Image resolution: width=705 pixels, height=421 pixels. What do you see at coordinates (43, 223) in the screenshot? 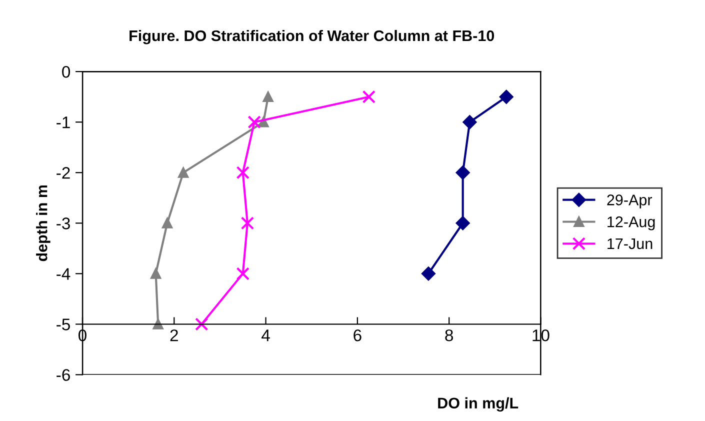
I see `y-axis-title: depth in m` at bounding box center [43, 223].